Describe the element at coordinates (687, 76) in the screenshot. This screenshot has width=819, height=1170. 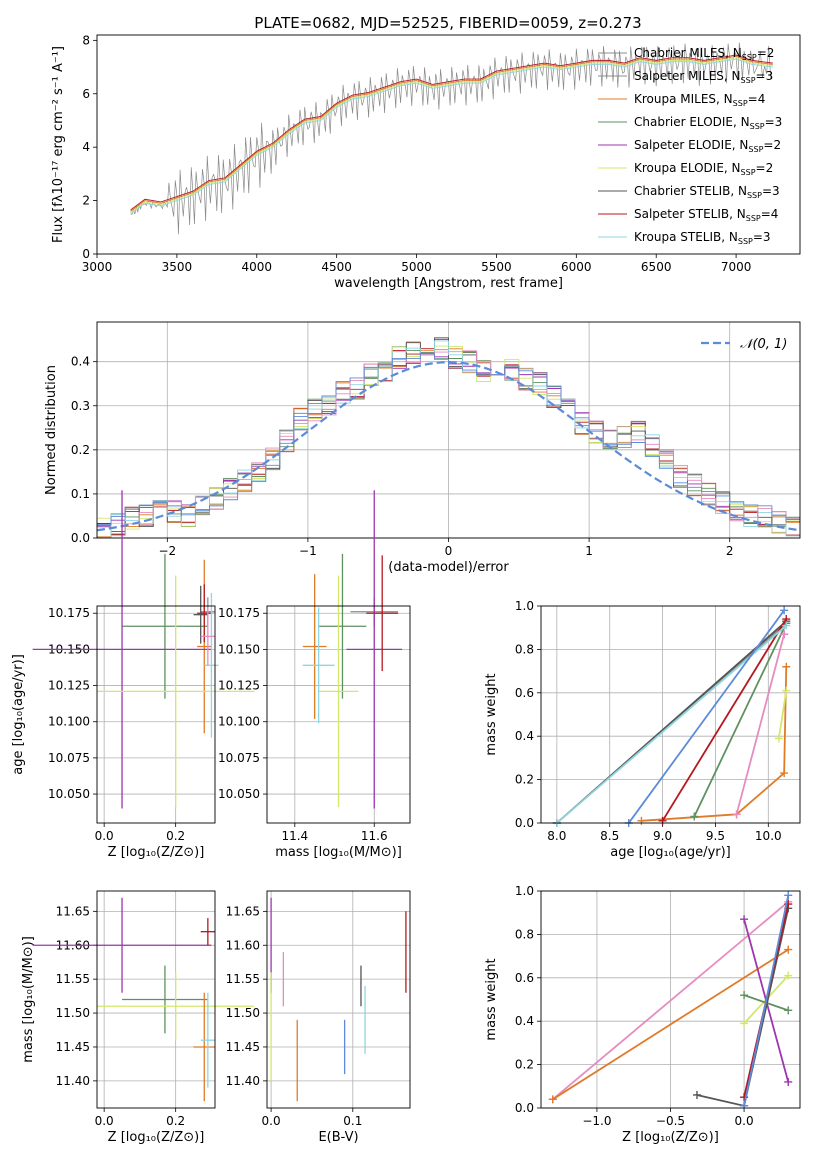
I see `legend-label: Salpeter MILES, N` at that location.